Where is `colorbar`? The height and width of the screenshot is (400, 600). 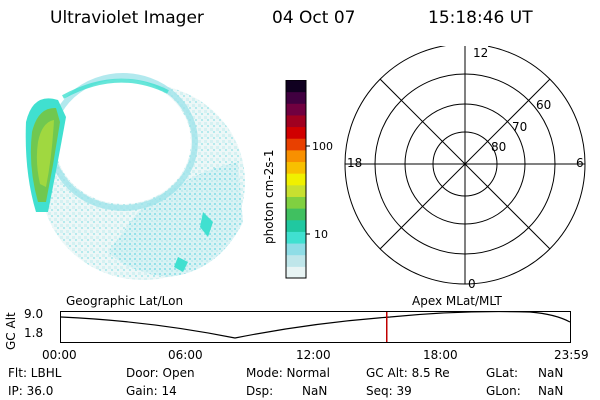 colorbar is located at coordinates (297, 179).